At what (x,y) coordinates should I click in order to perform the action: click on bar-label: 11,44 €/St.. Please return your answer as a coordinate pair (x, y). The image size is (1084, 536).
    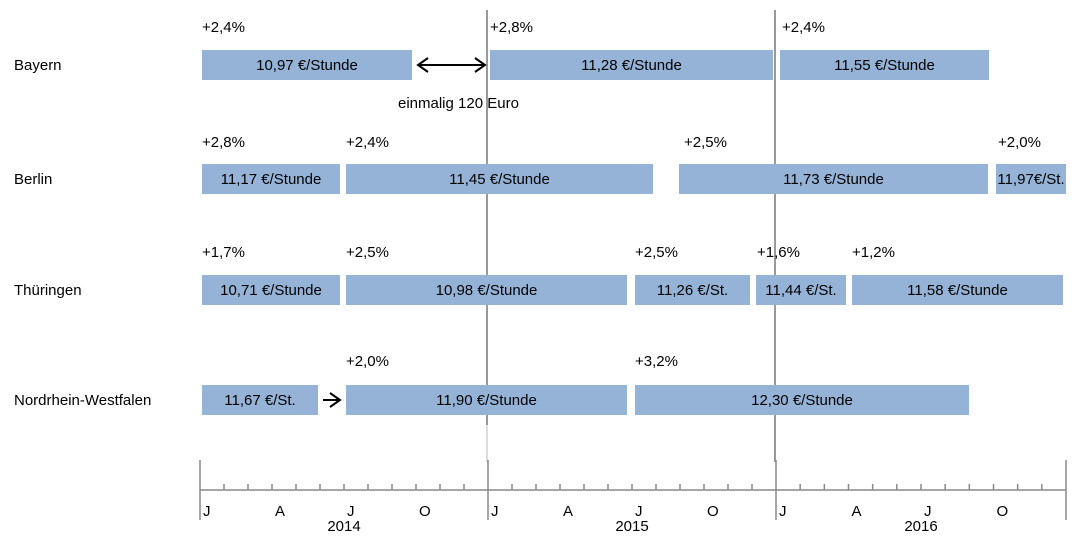
    Looking at the image, I should click on (800, 290).